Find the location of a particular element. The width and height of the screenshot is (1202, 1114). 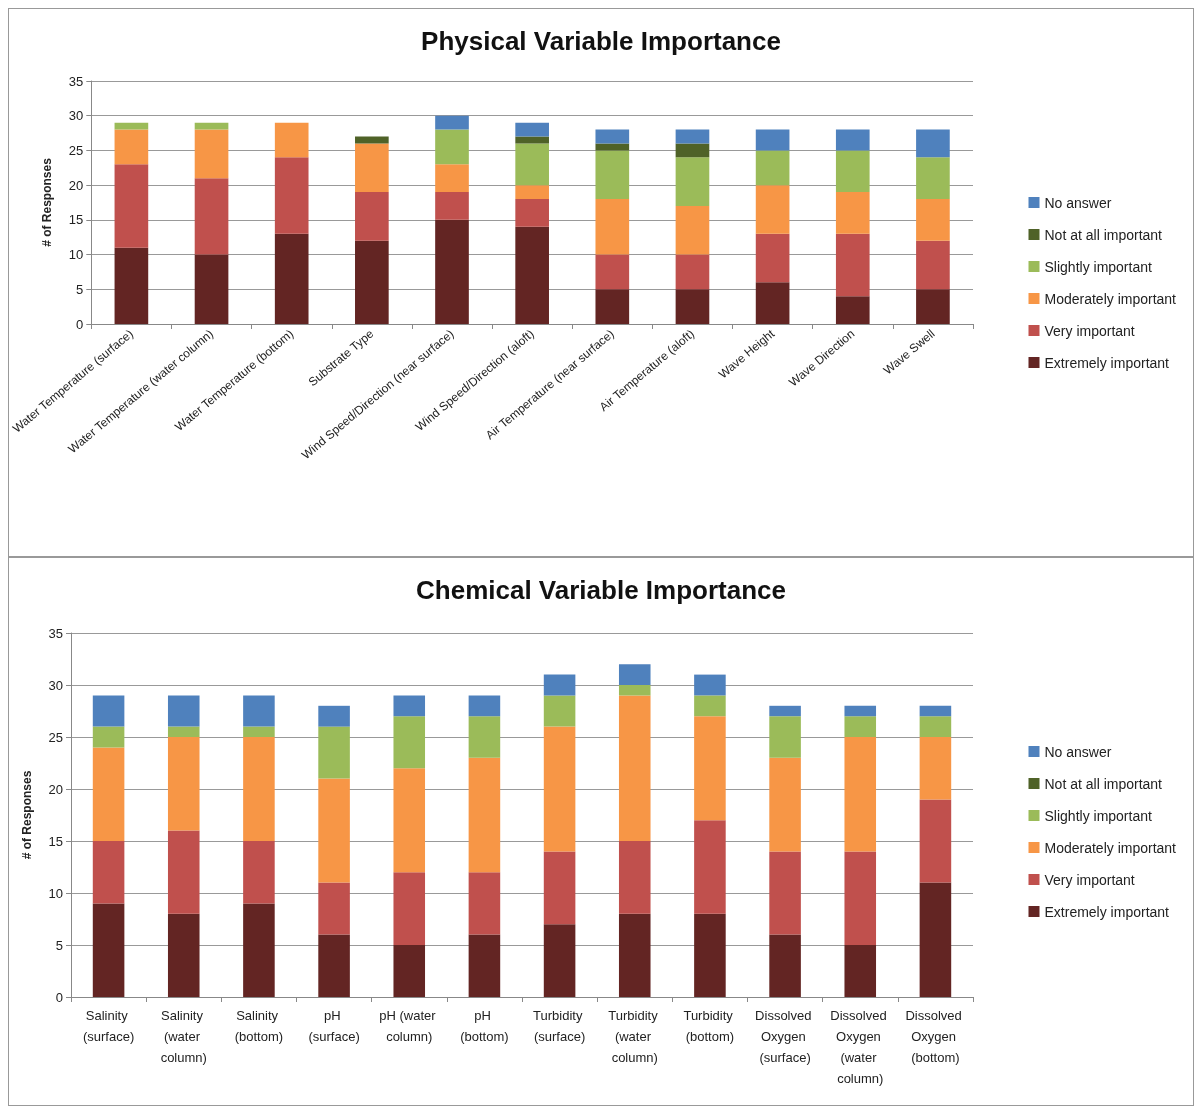

x-tick-label: pH (bottom) is located at coordinates (484, 1026).